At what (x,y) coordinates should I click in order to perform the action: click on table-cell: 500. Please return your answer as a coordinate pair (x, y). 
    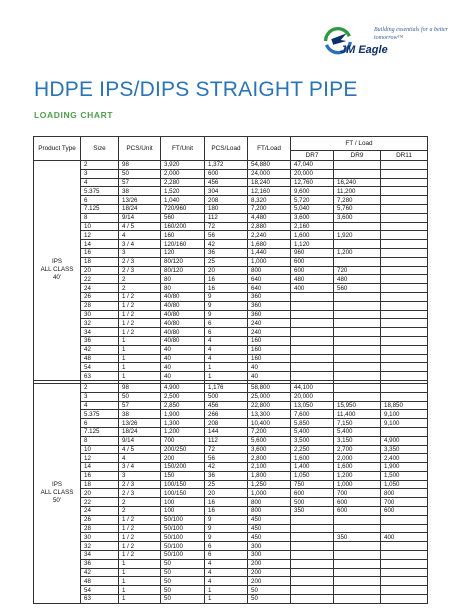
    Looking at the image, I should click on (226, 396).